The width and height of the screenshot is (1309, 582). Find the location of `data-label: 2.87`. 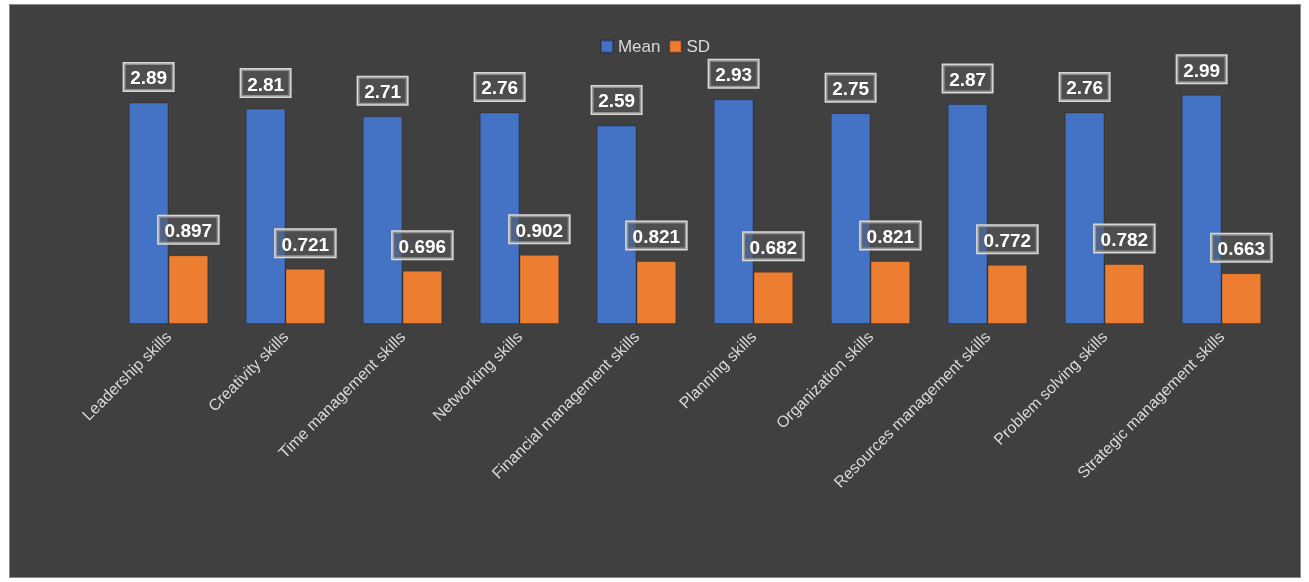

data-label: 2.87 is located at coordinates (968, 79).